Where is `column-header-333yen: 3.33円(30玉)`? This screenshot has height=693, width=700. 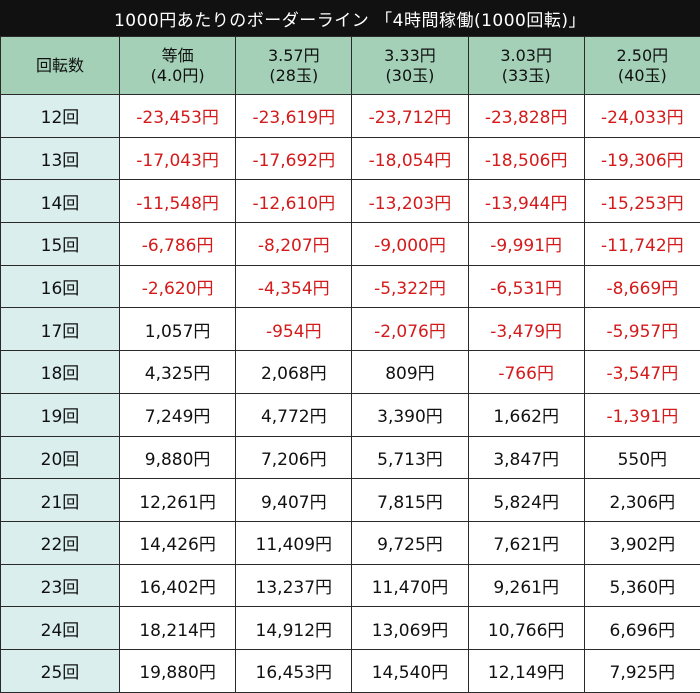 column-header-333yen: 3.33円(30玉) is located at coordinates (410, 66).